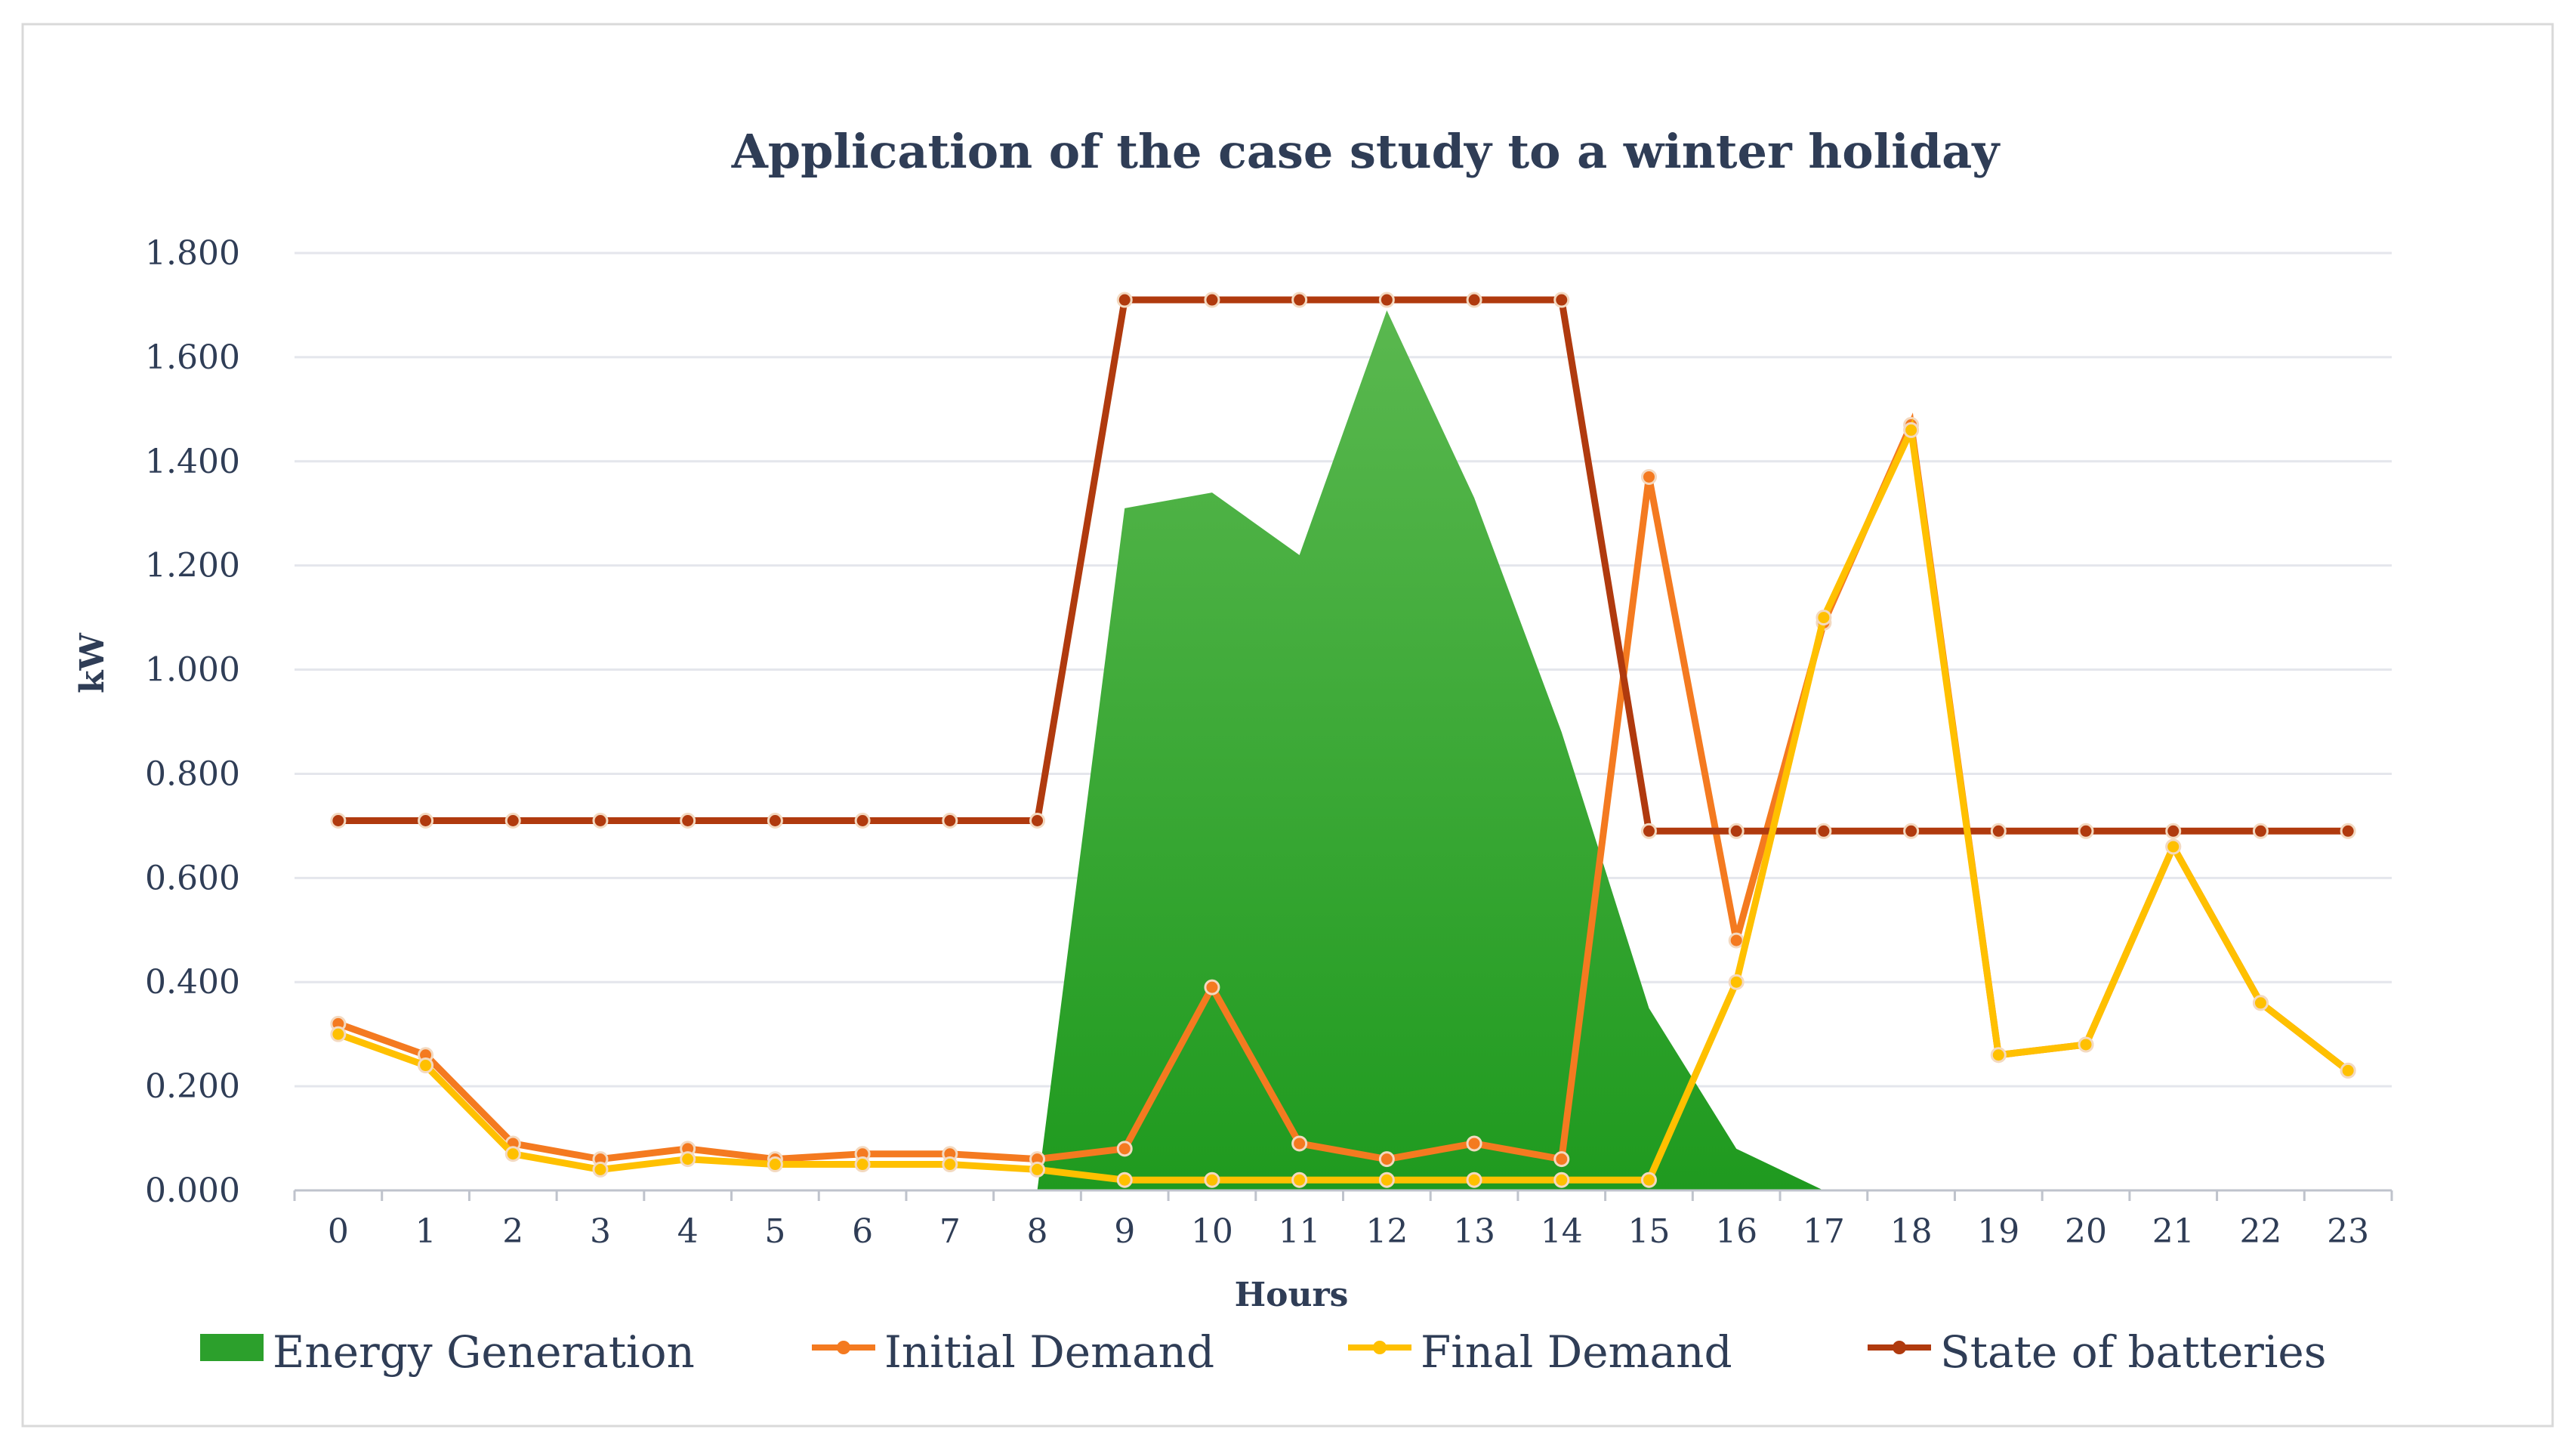 This screenshot has width=2576, height=1454. Describe the element at coordinates (862, 1231) in the screenshot. I see `x-tick-label: 6` at that location.